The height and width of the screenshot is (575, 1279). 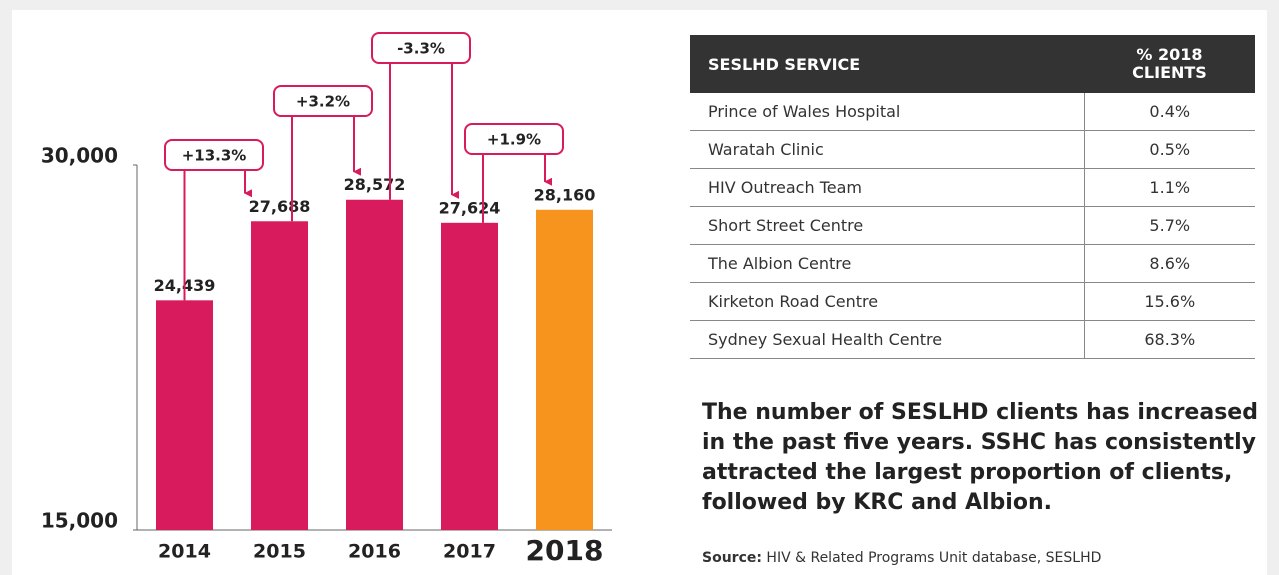 What do you see at coordinates (1169, 112) in the screenshot?
I see `table-cell: 0.4%` at bounding box center [1169, 112].